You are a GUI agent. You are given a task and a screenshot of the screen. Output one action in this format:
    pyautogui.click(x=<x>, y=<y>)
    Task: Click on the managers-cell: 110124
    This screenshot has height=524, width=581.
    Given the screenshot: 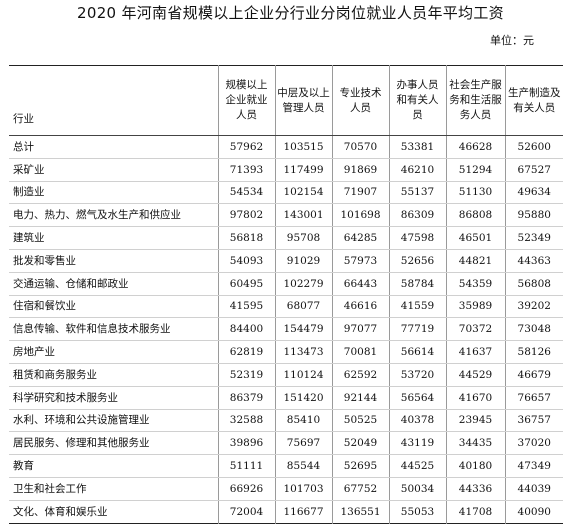 What is the action you would take?
    pyautogui.click(x=303, y=375)
    